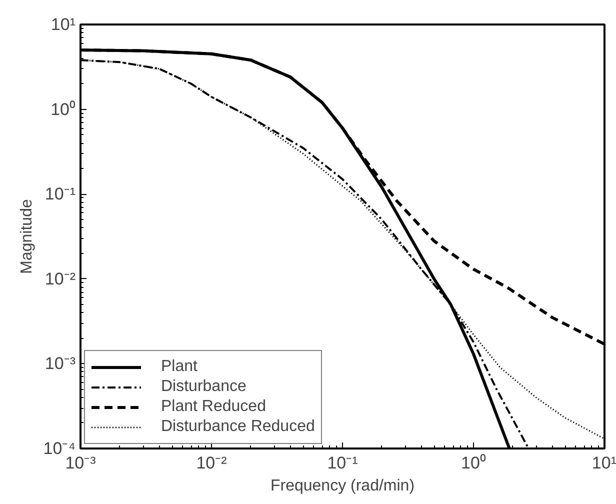 This screenshot has width=616, height=504. I want to click on y-tick-label: 10¹, so click(63, 24).